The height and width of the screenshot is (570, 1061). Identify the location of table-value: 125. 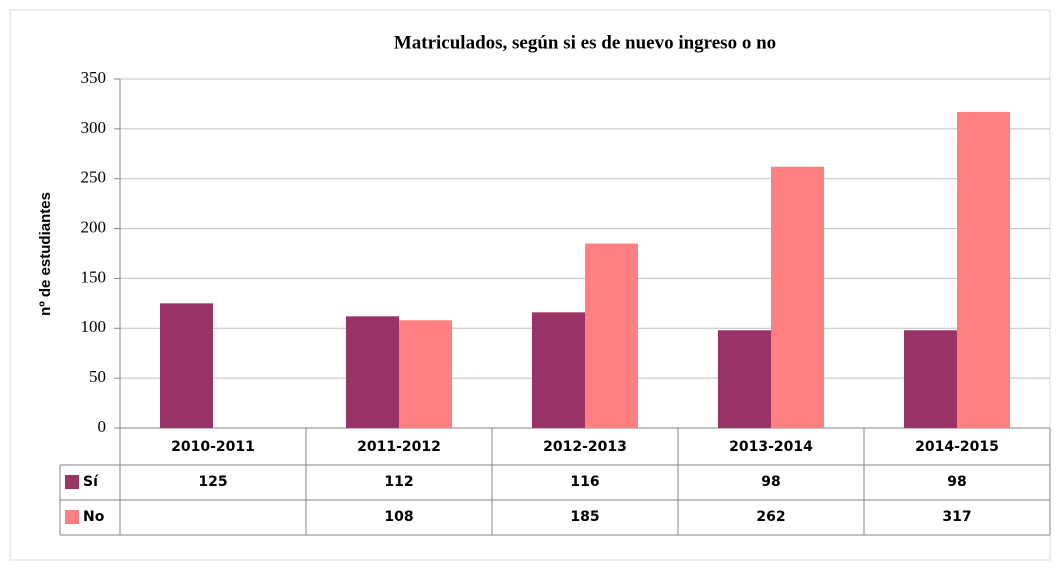
(212, 482).